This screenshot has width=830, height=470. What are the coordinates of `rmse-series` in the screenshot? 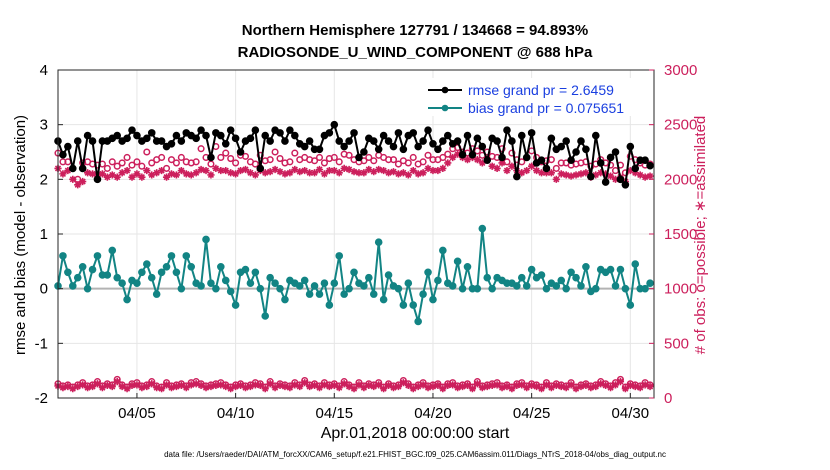 It's located at (354, 154).